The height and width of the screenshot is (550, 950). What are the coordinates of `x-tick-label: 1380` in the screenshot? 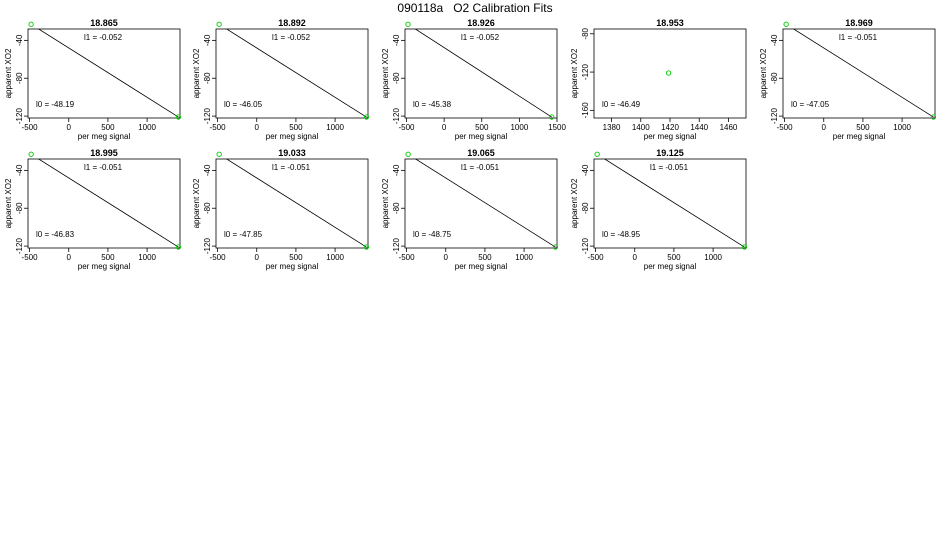 It's located at (612, 127).